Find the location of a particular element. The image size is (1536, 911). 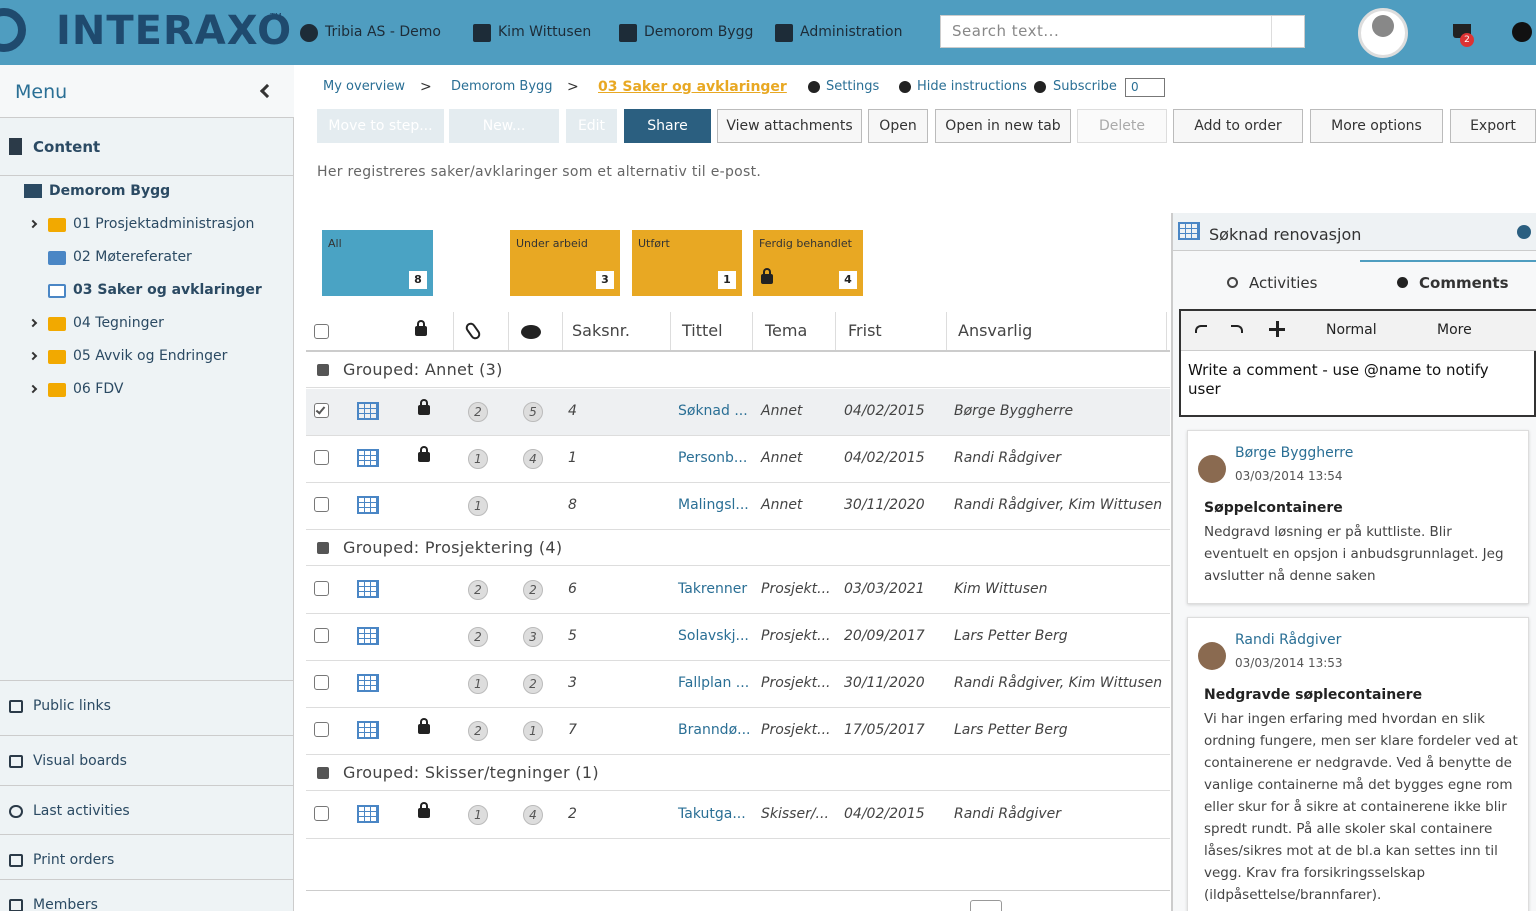

tile-label: Under arbeid is located at coordinates (552, 243).